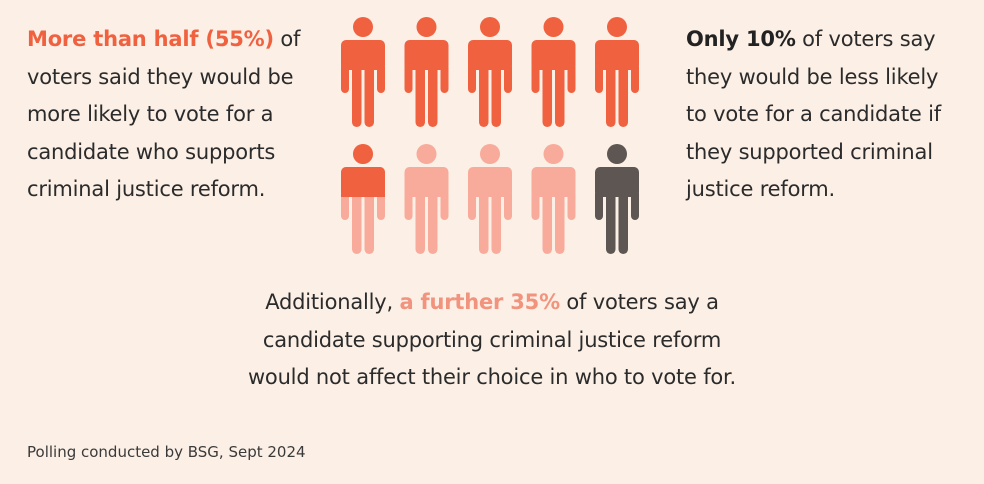  I want to click on more-likely-line-4: candidate who supports, so click(151, 151).